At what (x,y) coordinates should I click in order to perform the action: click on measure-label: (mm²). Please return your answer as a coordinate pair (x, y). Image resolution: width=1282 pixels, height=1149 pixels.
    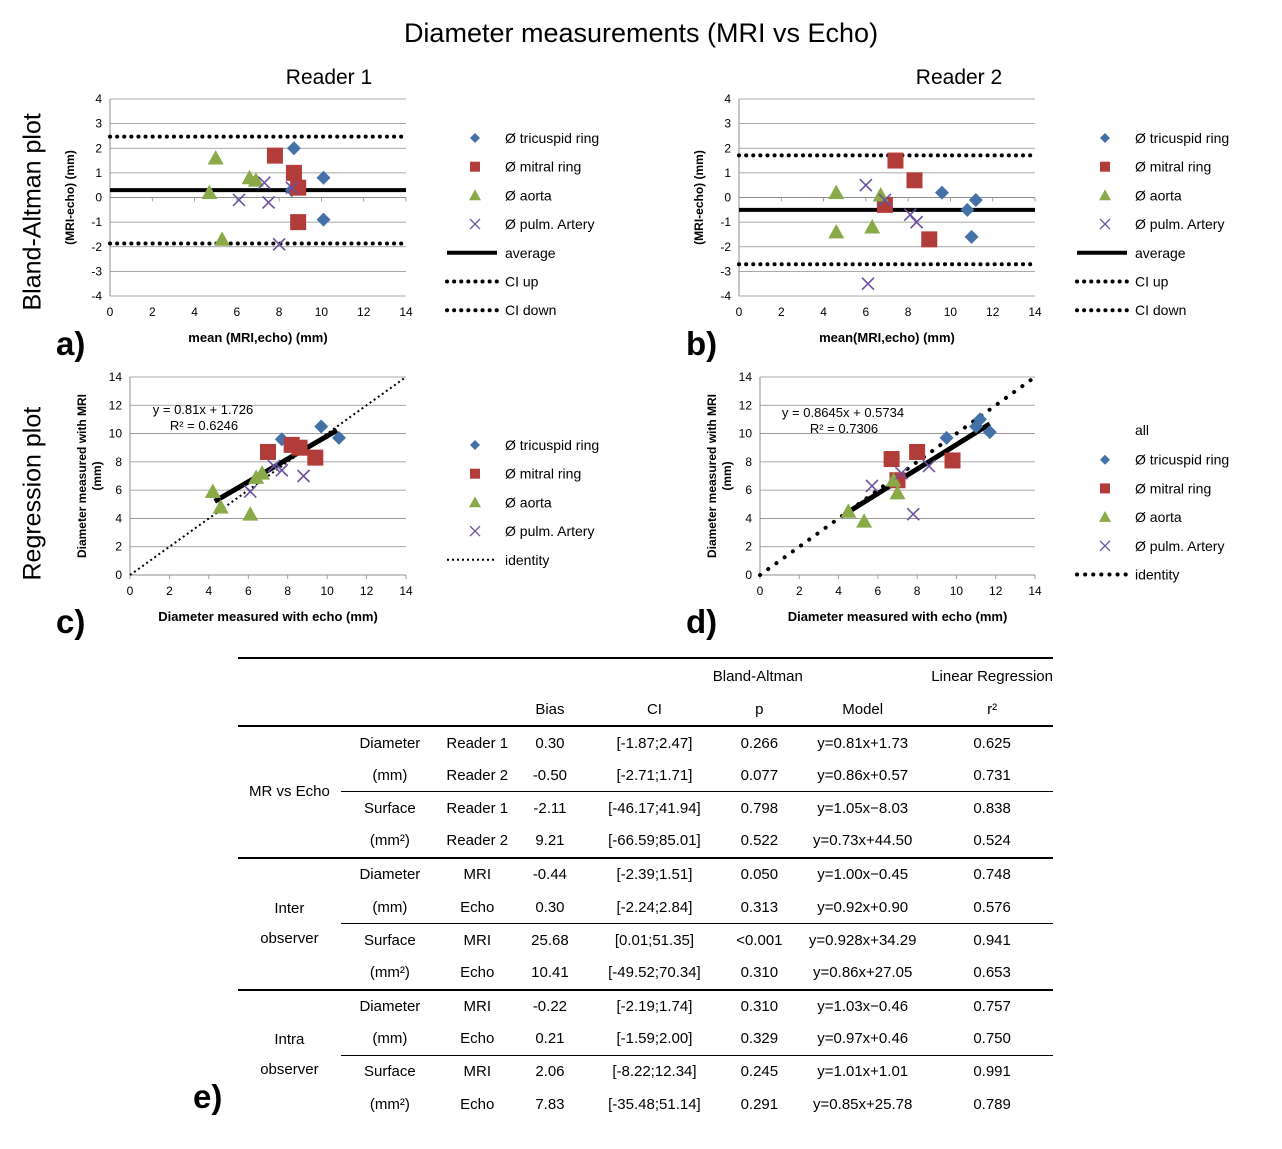
    Looking at the image, I should click on (389, 972).